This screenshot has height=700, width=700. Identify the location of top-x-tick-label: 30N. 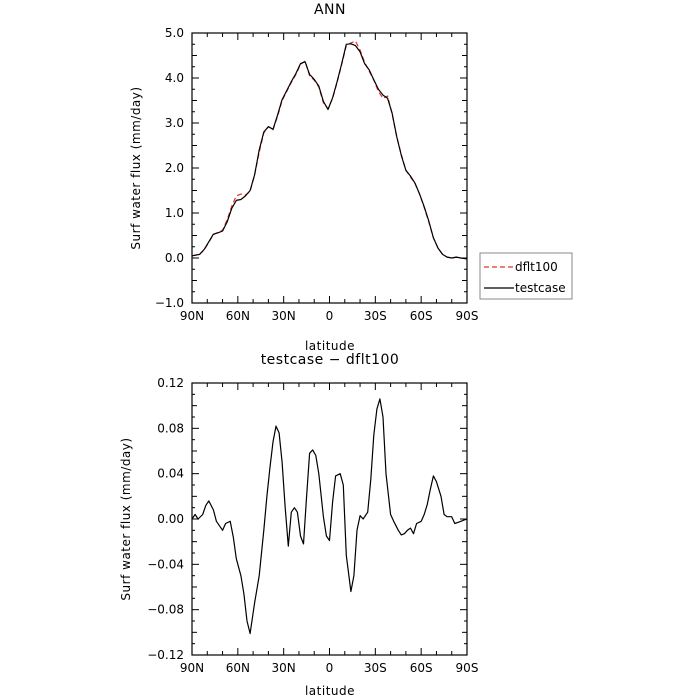
(284, 316).